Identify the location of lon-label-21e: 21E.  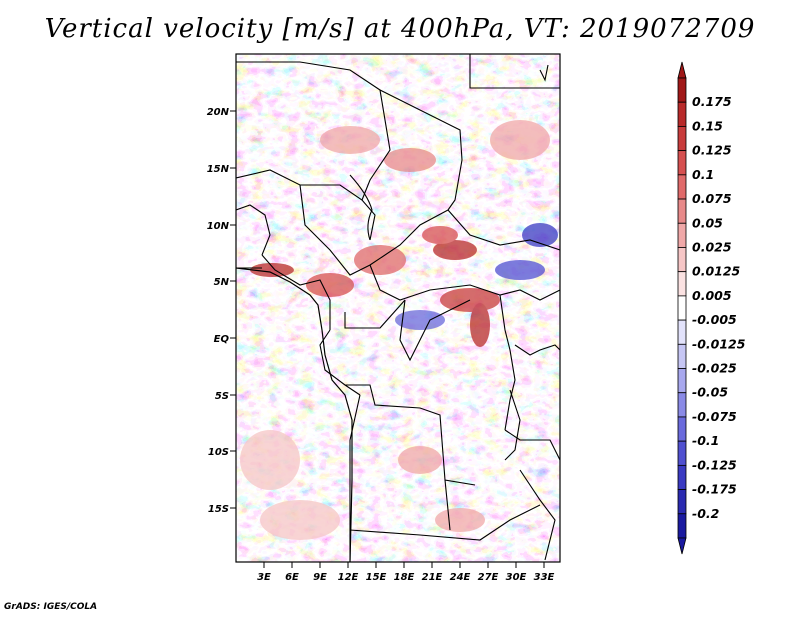
(432, 577).